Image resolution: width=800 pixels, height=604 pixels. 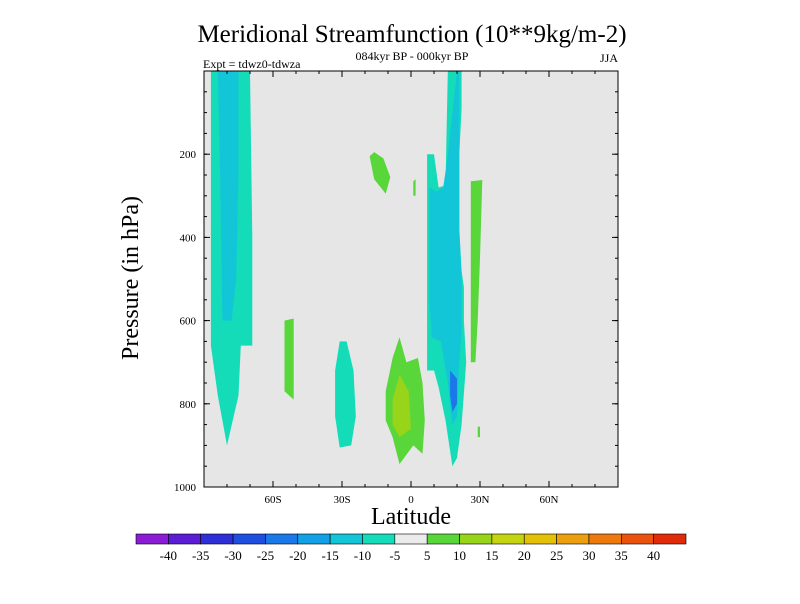 What do you see at coordinates (453, 391) in the screenshot?
I see `contour-region-northern-tropic-deep-core` at bounding box center [453, 391].